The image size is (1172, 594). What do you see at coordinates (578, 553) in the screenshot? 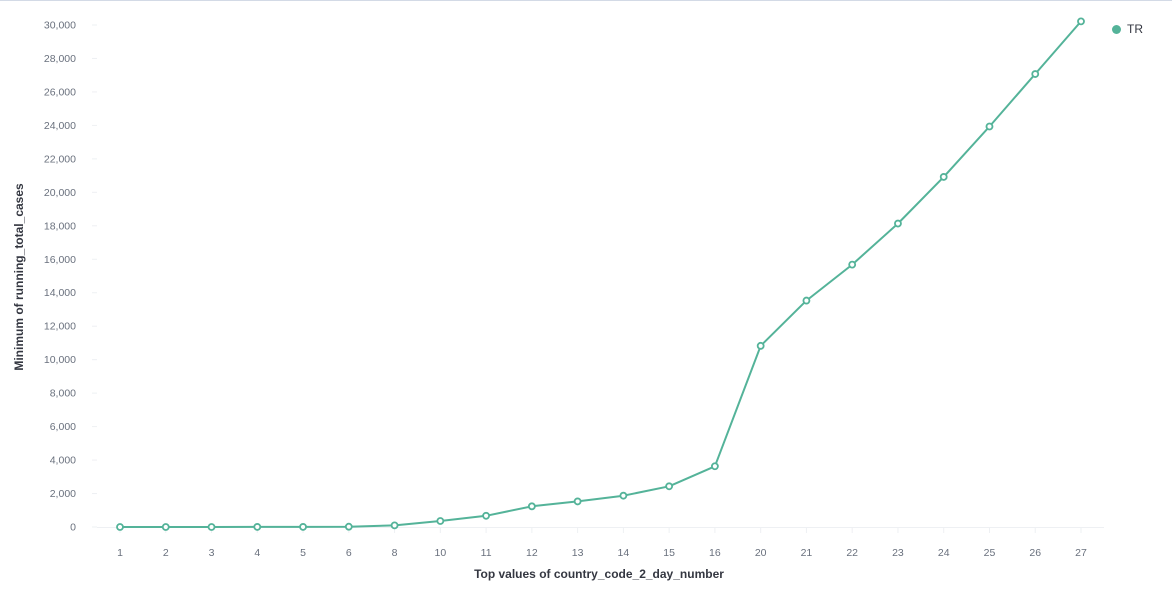
I see `x-tick-label: 13` at bounding box center [578, 553].